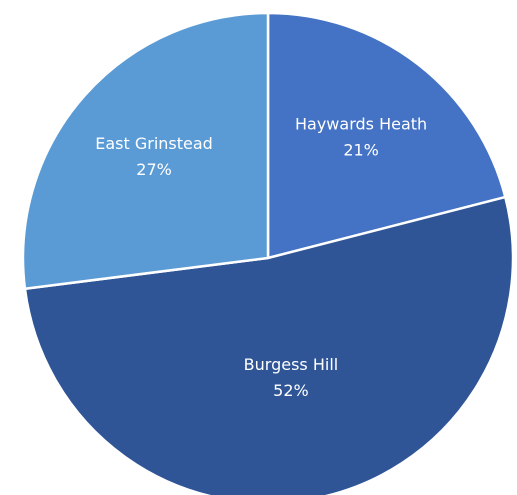  Describe the element at coordinates (154, 169) in the screenshot. I see `slice-percent-east-grinstead: 27%` at that location.